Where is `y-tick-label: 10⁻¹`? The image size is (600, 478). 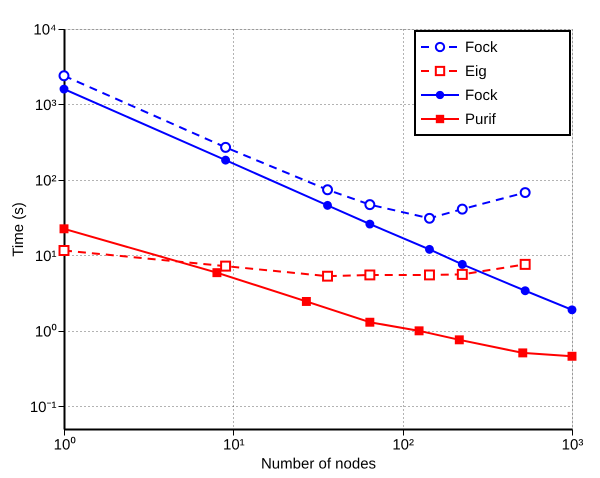 y-tick-label: 10⁻¹ is located at coordinates (43, 407).